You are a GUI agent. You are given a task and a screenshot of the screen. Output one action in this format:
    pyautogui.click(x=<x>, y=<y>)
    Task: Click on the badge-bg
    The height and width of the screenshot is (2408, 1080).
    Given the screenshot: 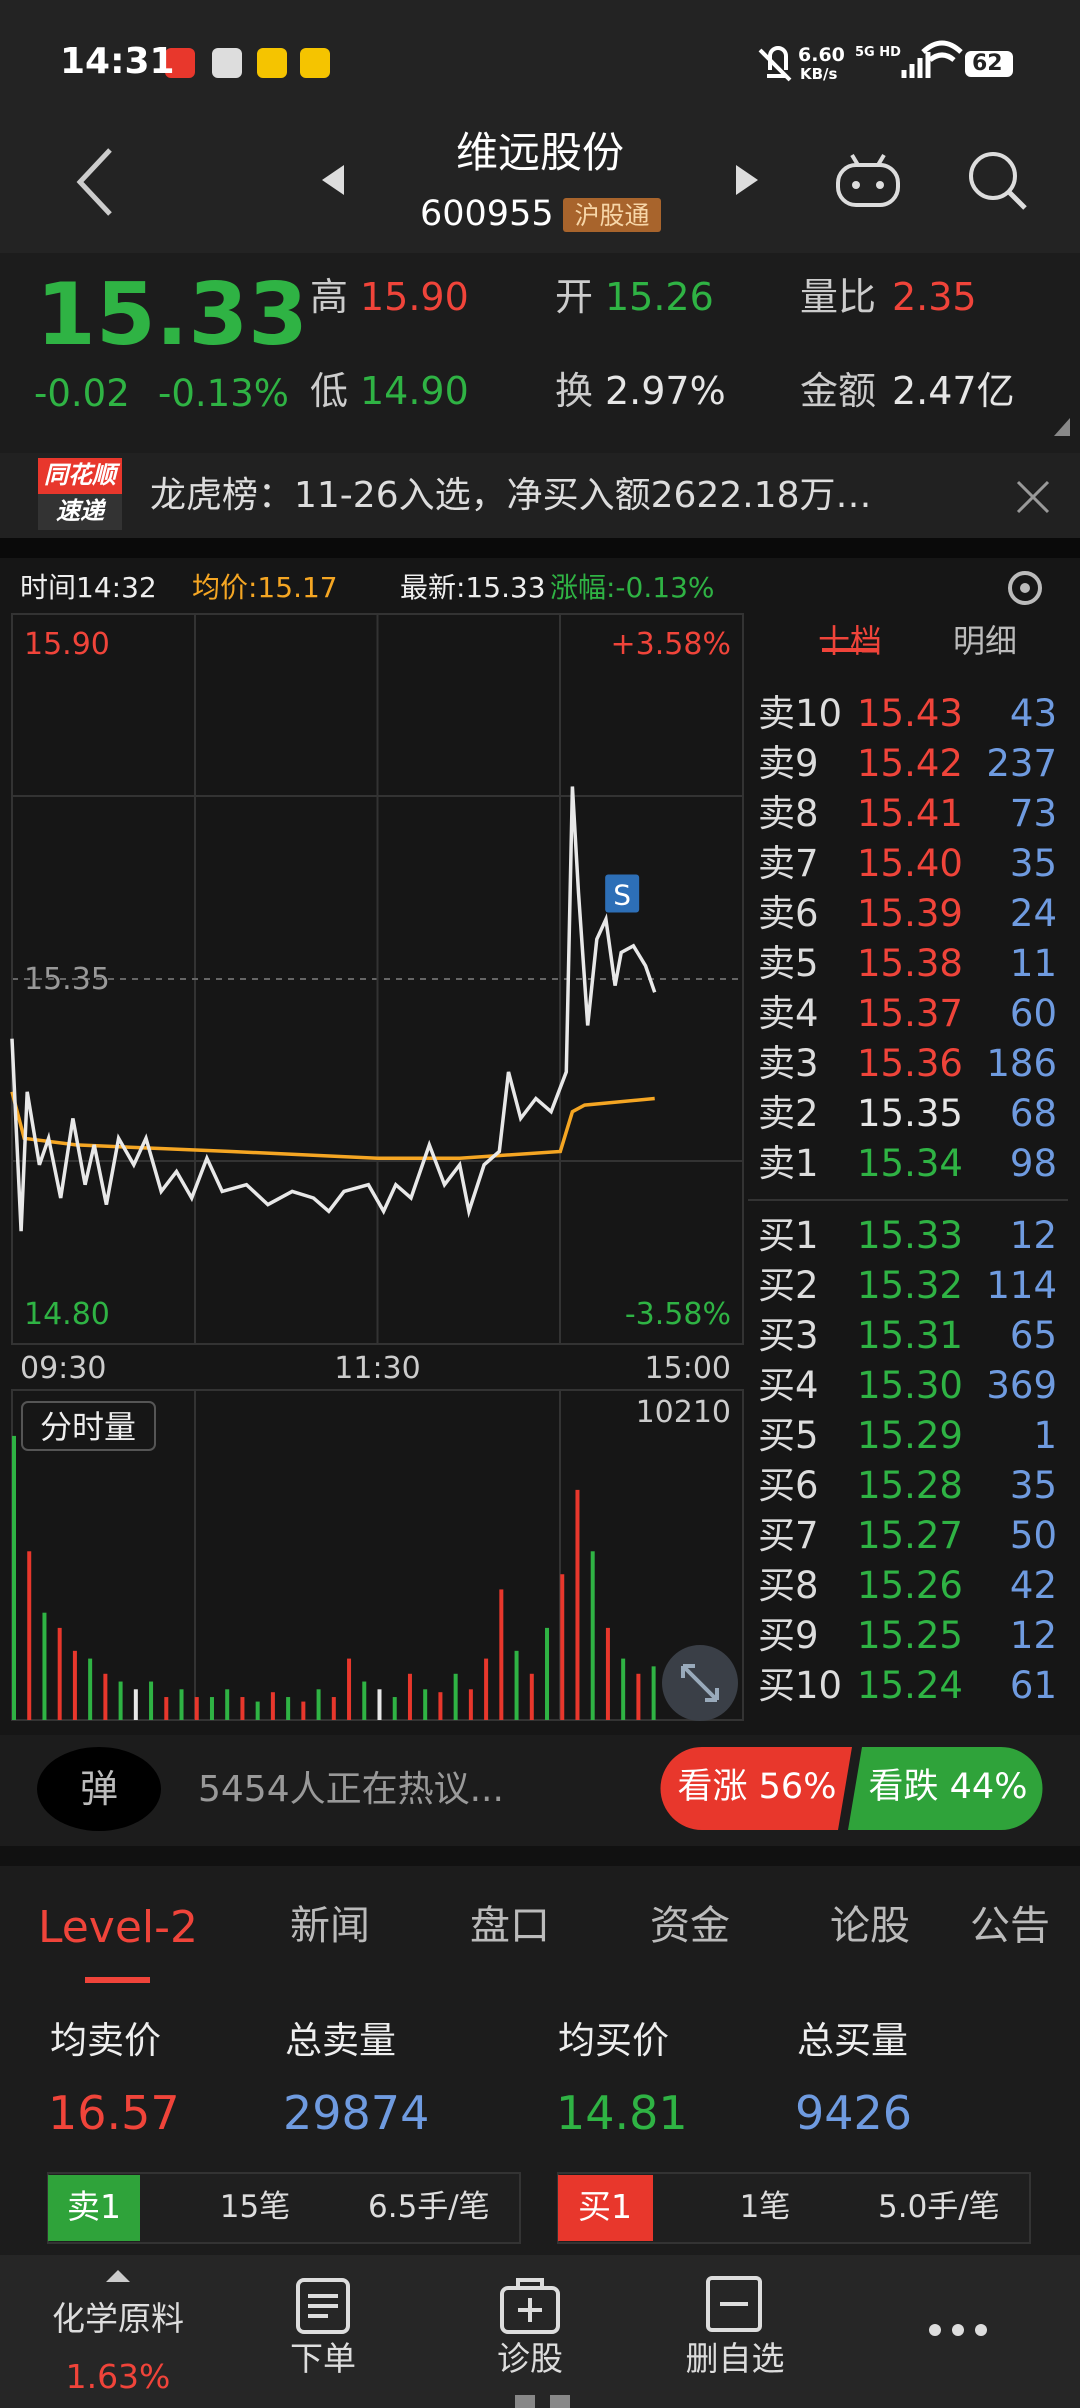 What is the action you would take?
    pyautogui.click(x=612, y=215)
    